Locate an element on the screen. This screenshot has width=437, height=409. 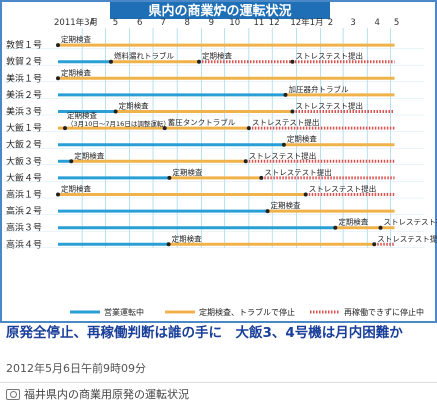
month-tick-label: 9 is located at coordinates (211, 23).